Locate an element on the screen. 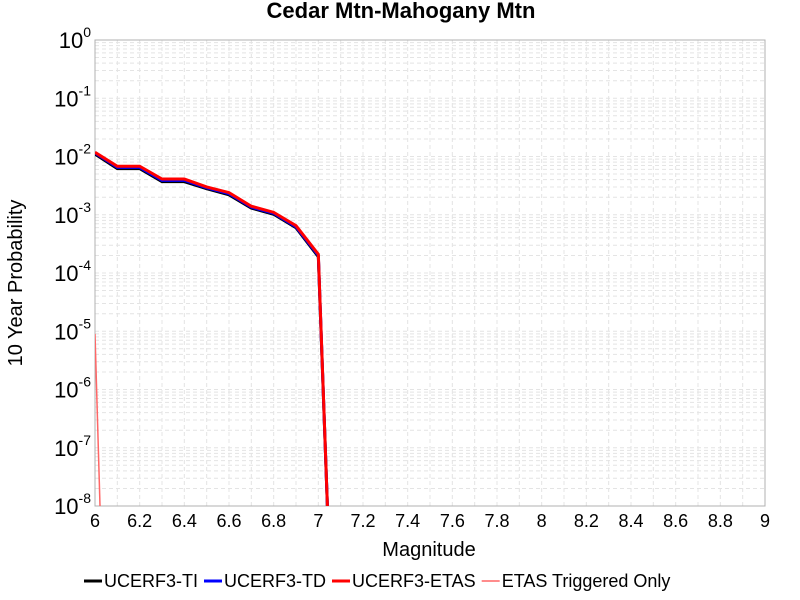 This screenshot has width=800, height=600. y-tick-label: 10⁻⁴ is located at coordinates (72, 271).